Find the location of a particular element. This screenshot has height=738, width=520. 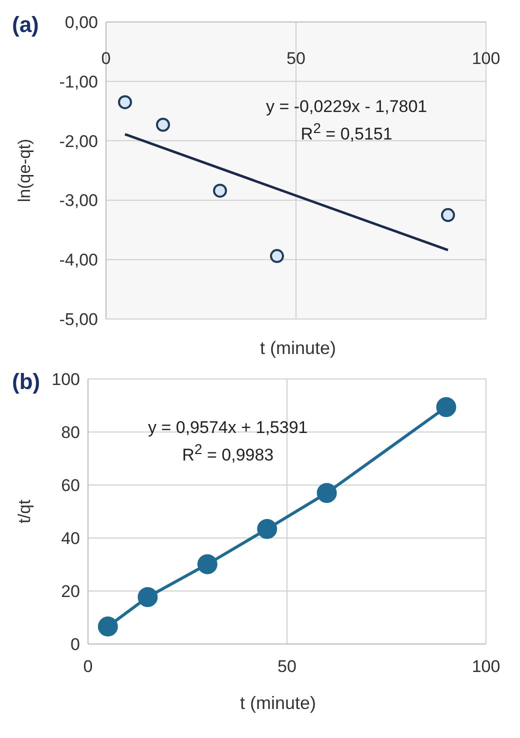

y-tick-label: 60 is located at coordinates (70, 486).